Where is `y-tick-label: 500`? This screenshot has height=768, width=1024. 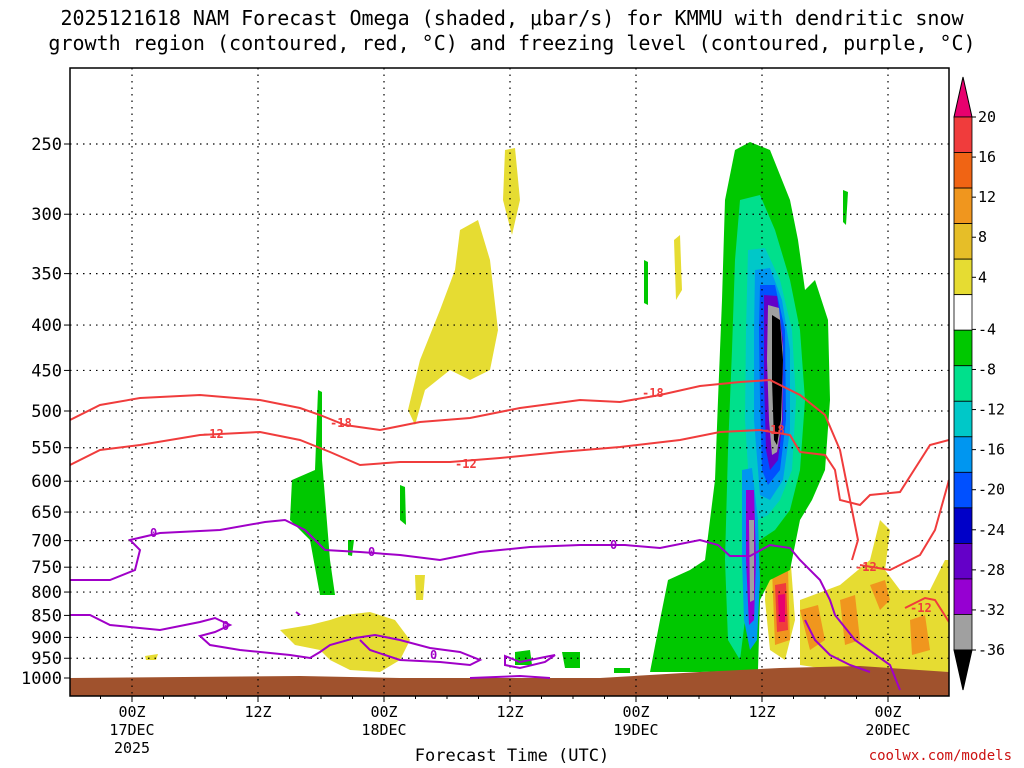 y-tick-label: 500 is located at coordinates (46, 412).